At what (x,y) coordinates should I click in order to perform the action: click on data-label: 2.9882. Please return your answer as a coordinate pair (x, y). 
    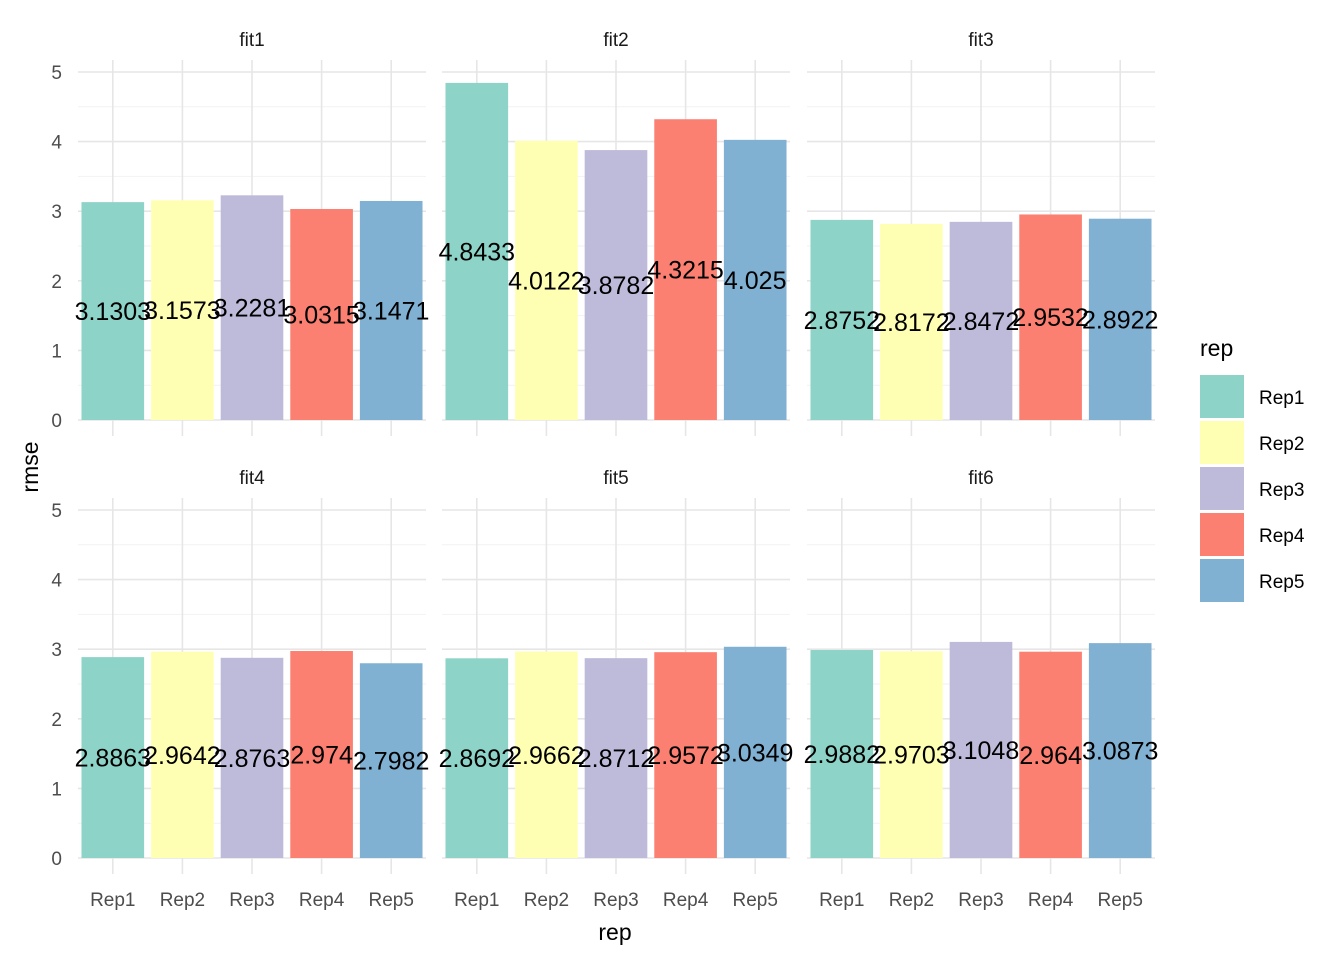
    Looking at the image, I should click on (842, 755).